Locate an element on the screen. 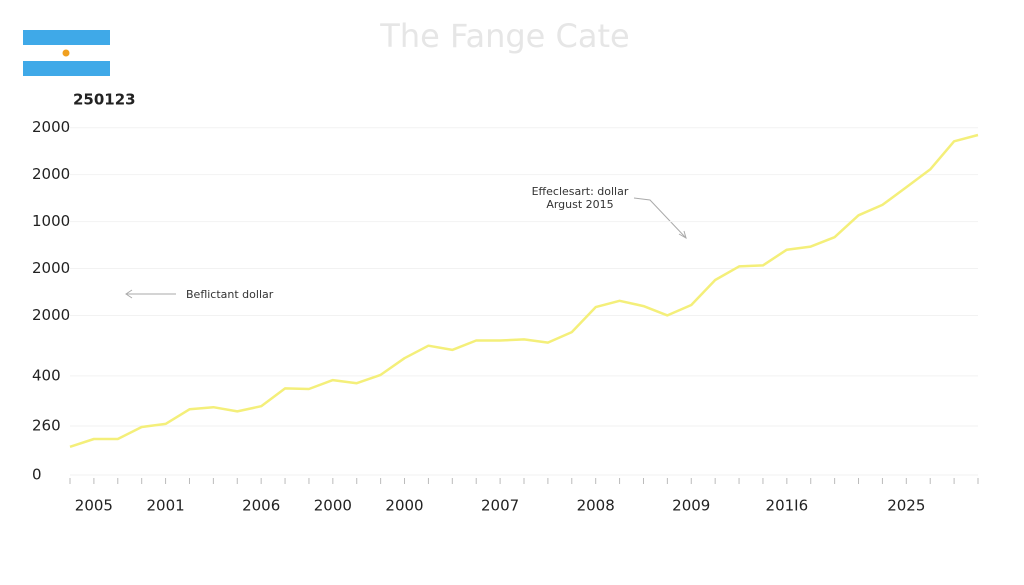 The height and width of the screenshot is (585, 1024). x-tick-label: 201I6 is located at coordinates (787, 506).